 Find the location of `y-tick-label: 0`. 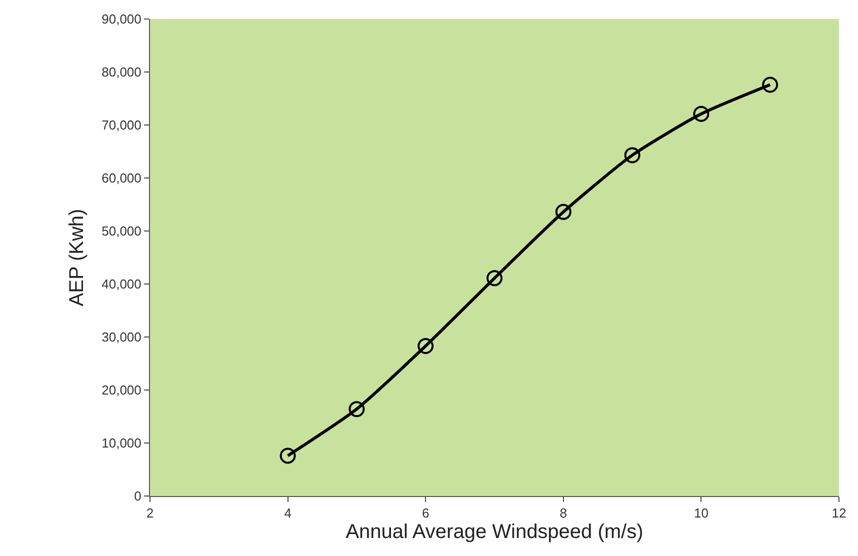

y-tick-label: 0 is located at coordinates (138, 496).